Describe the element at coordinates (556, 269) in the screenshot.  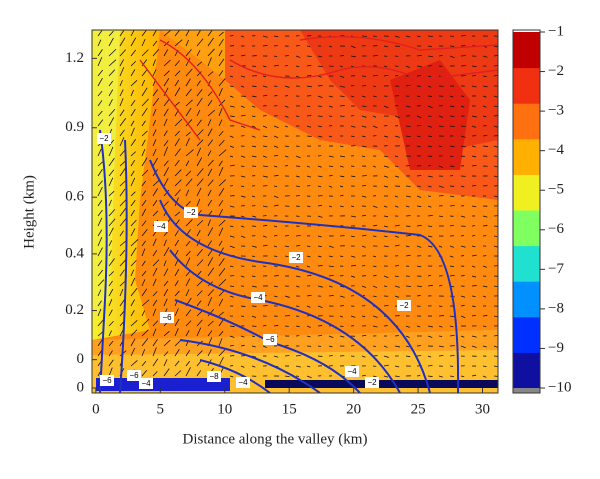
I see `colorbar-tick-label: −7` at that location.